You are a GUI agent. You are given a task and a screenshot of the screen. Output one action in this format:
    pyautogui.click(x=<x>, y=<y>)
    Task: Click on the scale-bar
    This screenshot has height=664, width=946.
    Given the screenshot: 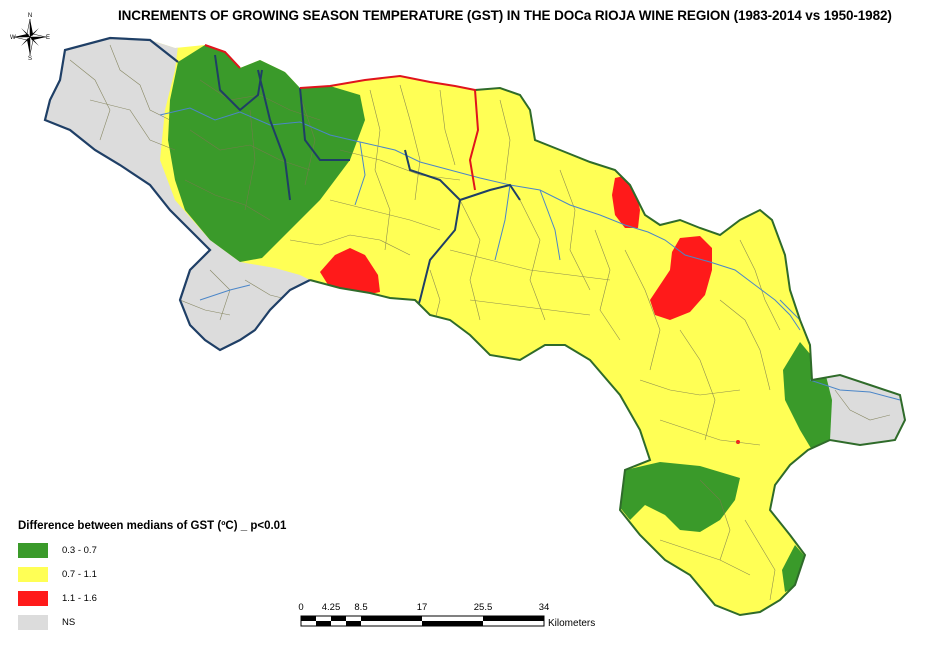 What is the action you would take?
    pyautogui.click(x=422, y=621)
    